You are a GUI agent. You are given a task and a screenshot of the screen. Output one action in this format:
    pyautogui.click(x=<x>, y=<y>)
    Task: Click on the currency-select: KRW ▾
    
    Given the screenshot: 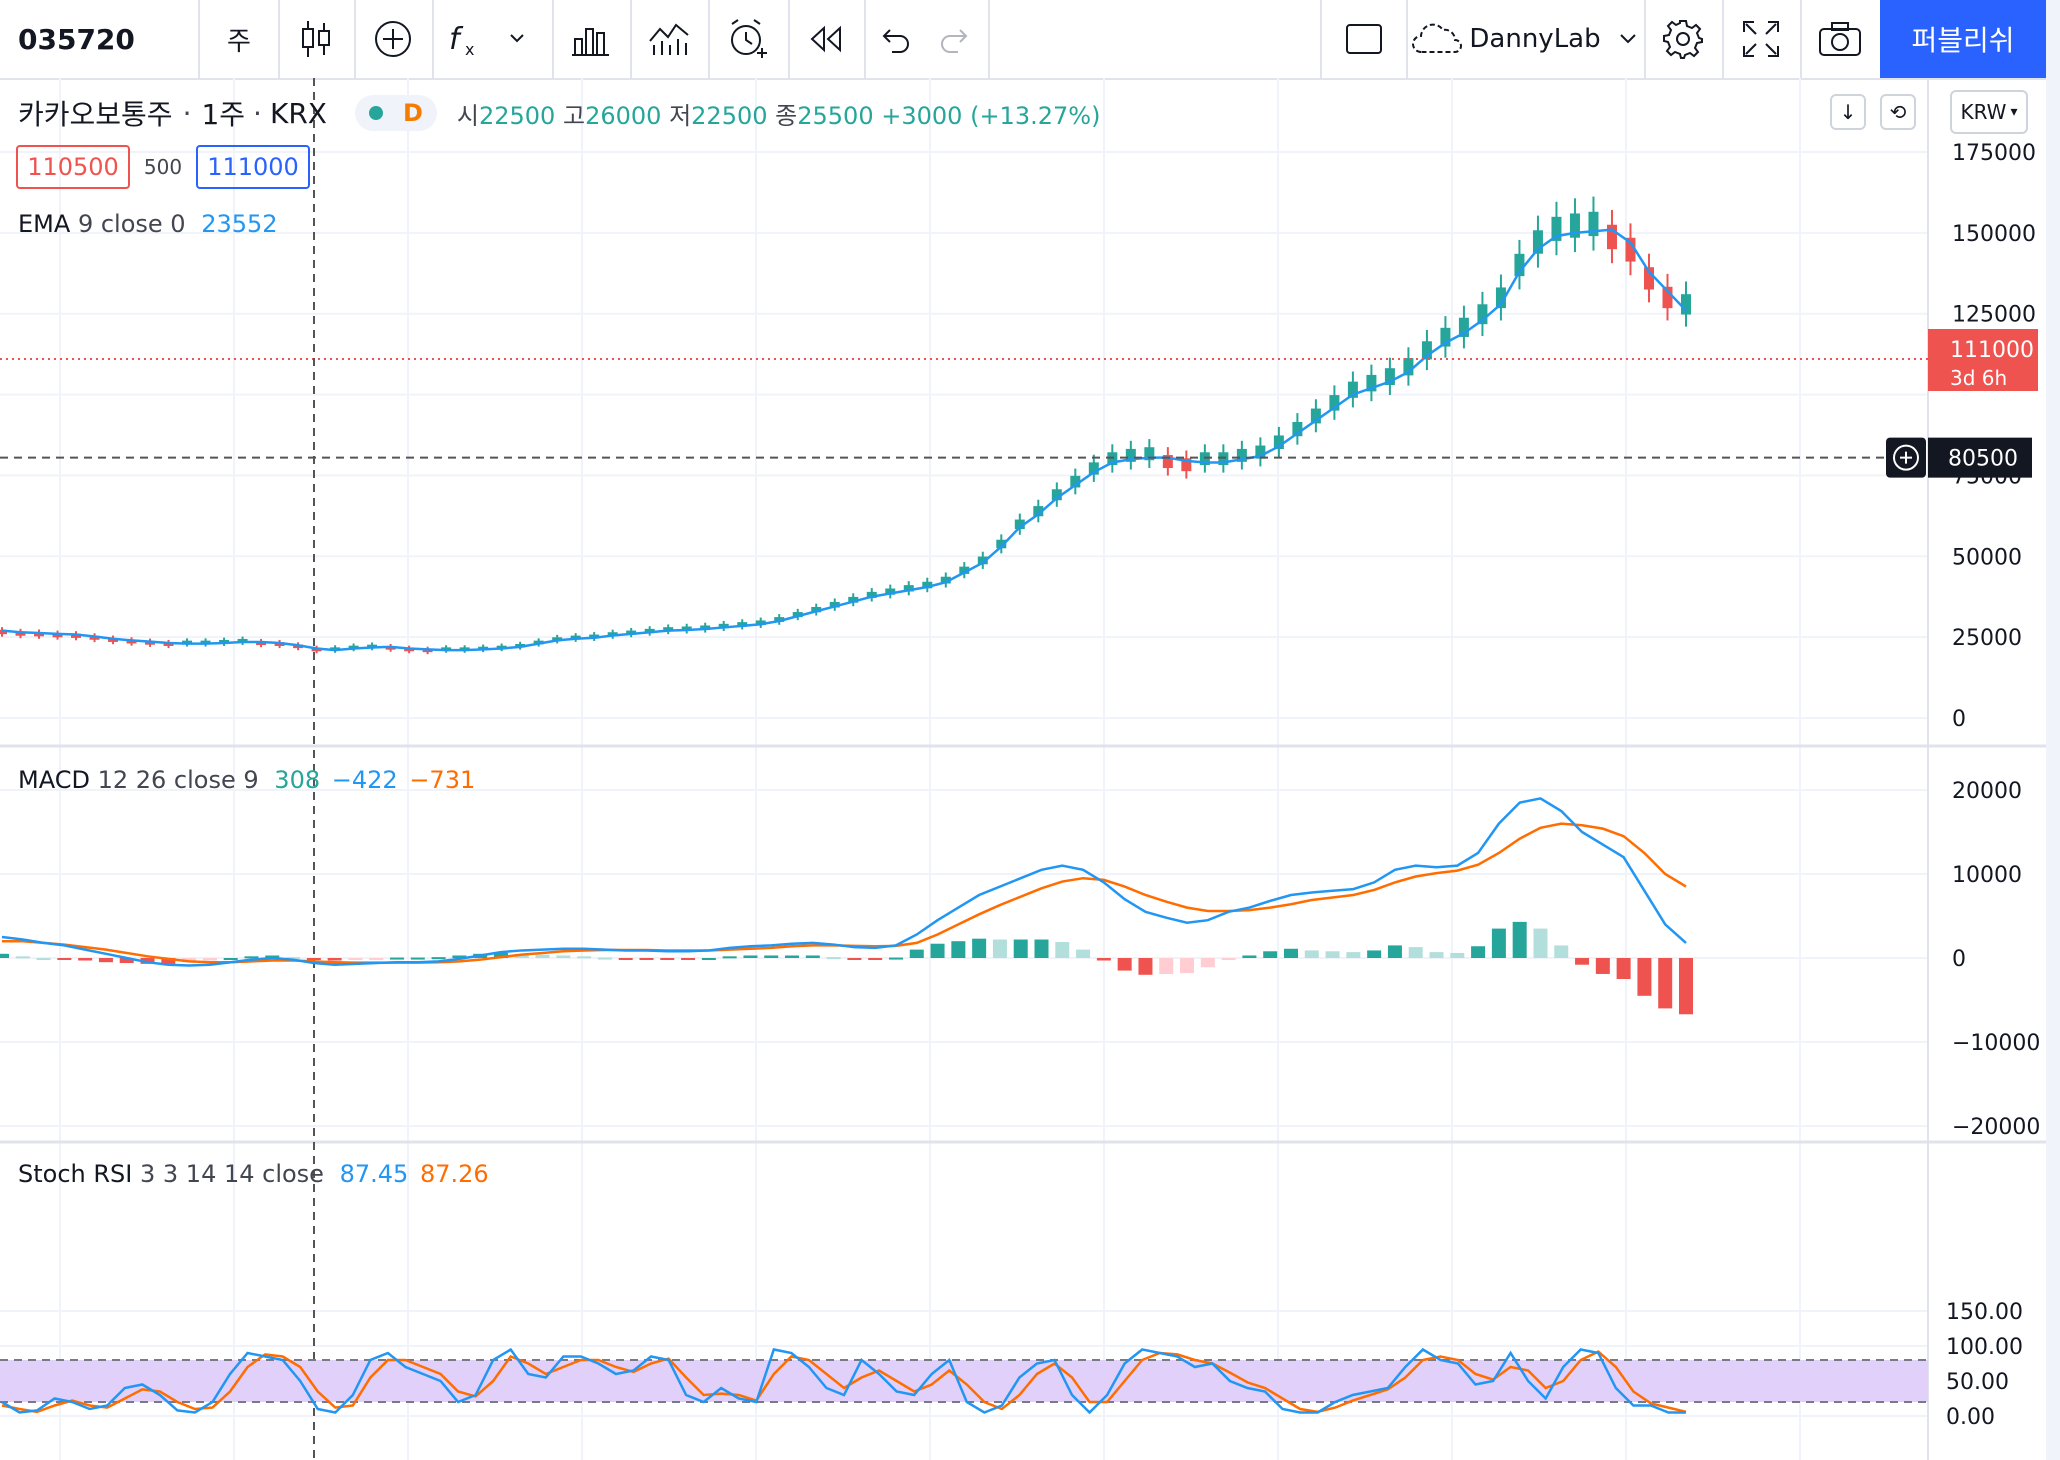 What is the action you would take?
    pyautogui.click(x=1989, y=112)
    